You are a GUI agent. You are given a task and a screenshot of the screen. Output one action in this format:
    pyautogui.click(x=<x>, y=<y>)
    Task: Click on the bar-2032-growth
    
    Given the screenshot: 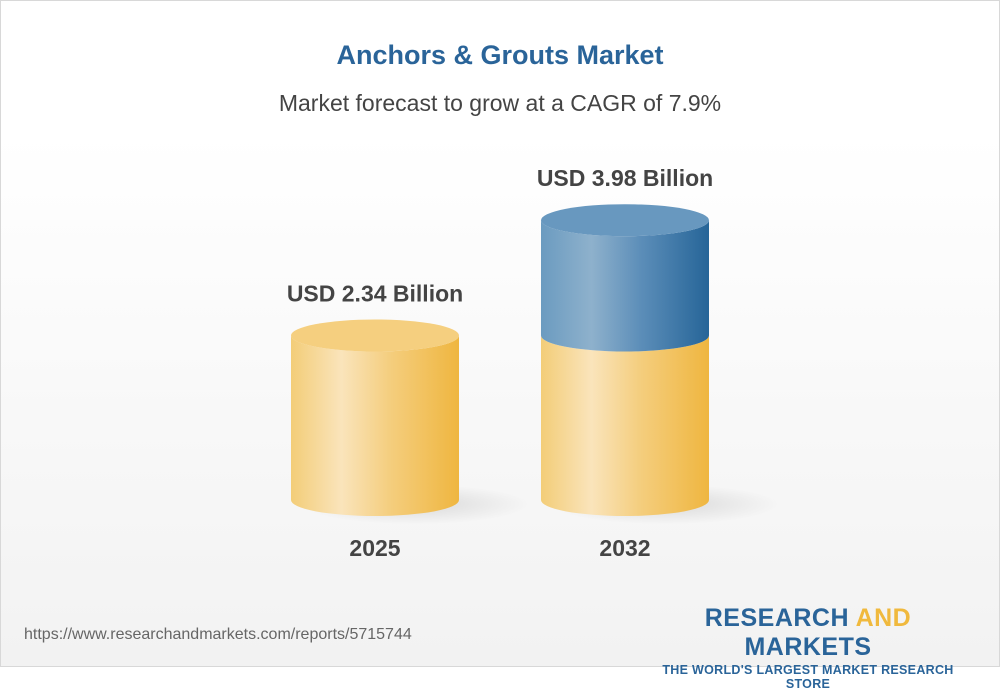 What is the action you would take?
    pyautogui.click(x=625, y=286)
    